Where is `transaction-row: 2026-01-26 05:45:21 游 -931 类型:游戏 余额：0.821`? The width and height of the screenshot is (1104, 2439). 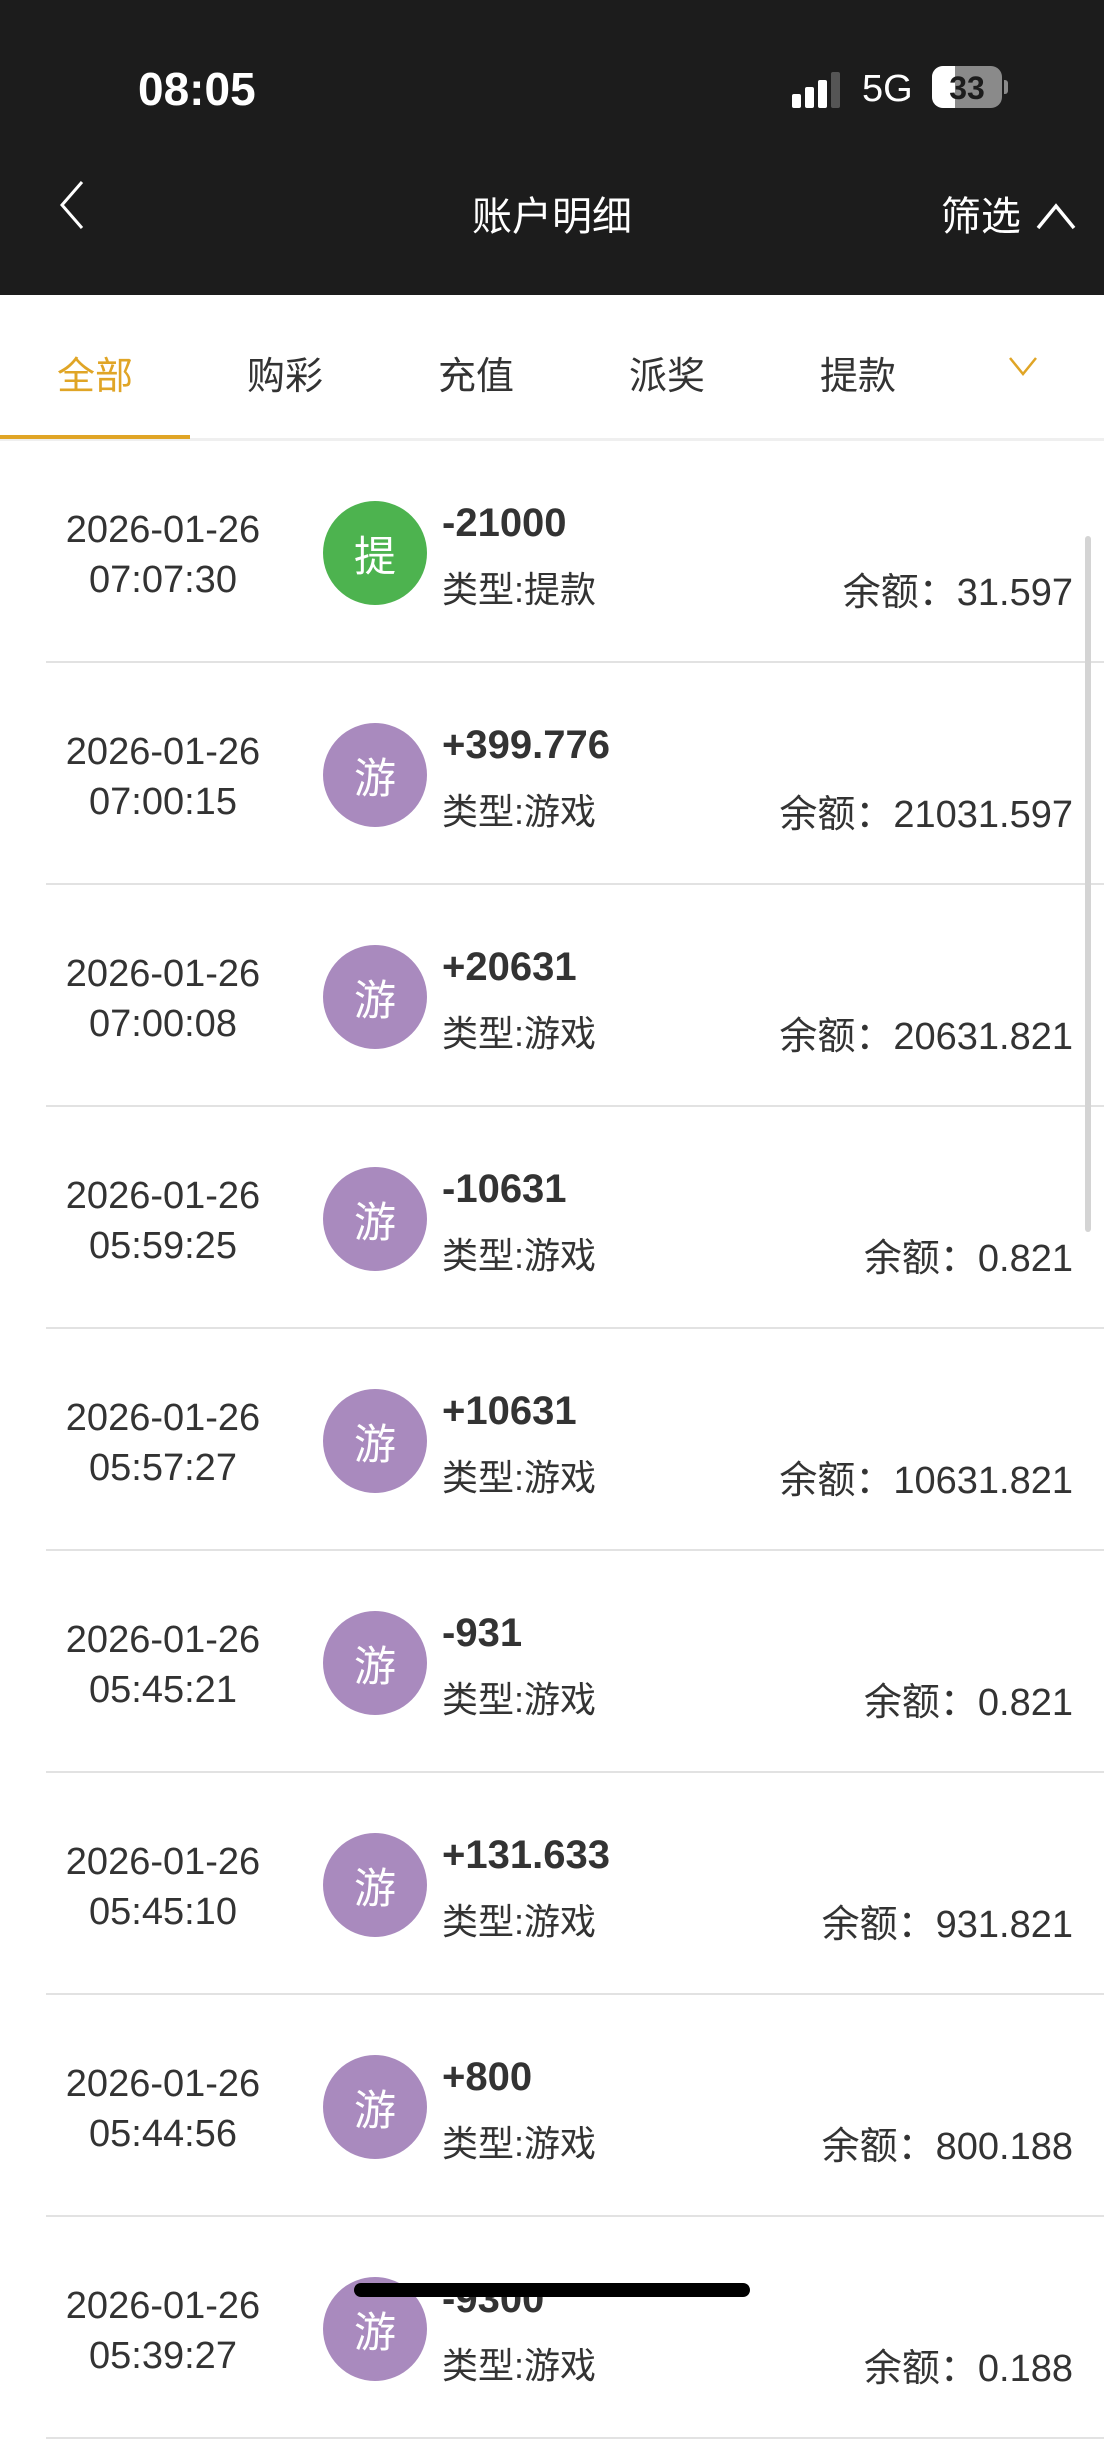 transaction-row: 2026-01-26 05:45:21 游 -931 类型:游戏 余额：0.821 is located at coordinates (575, 1662).